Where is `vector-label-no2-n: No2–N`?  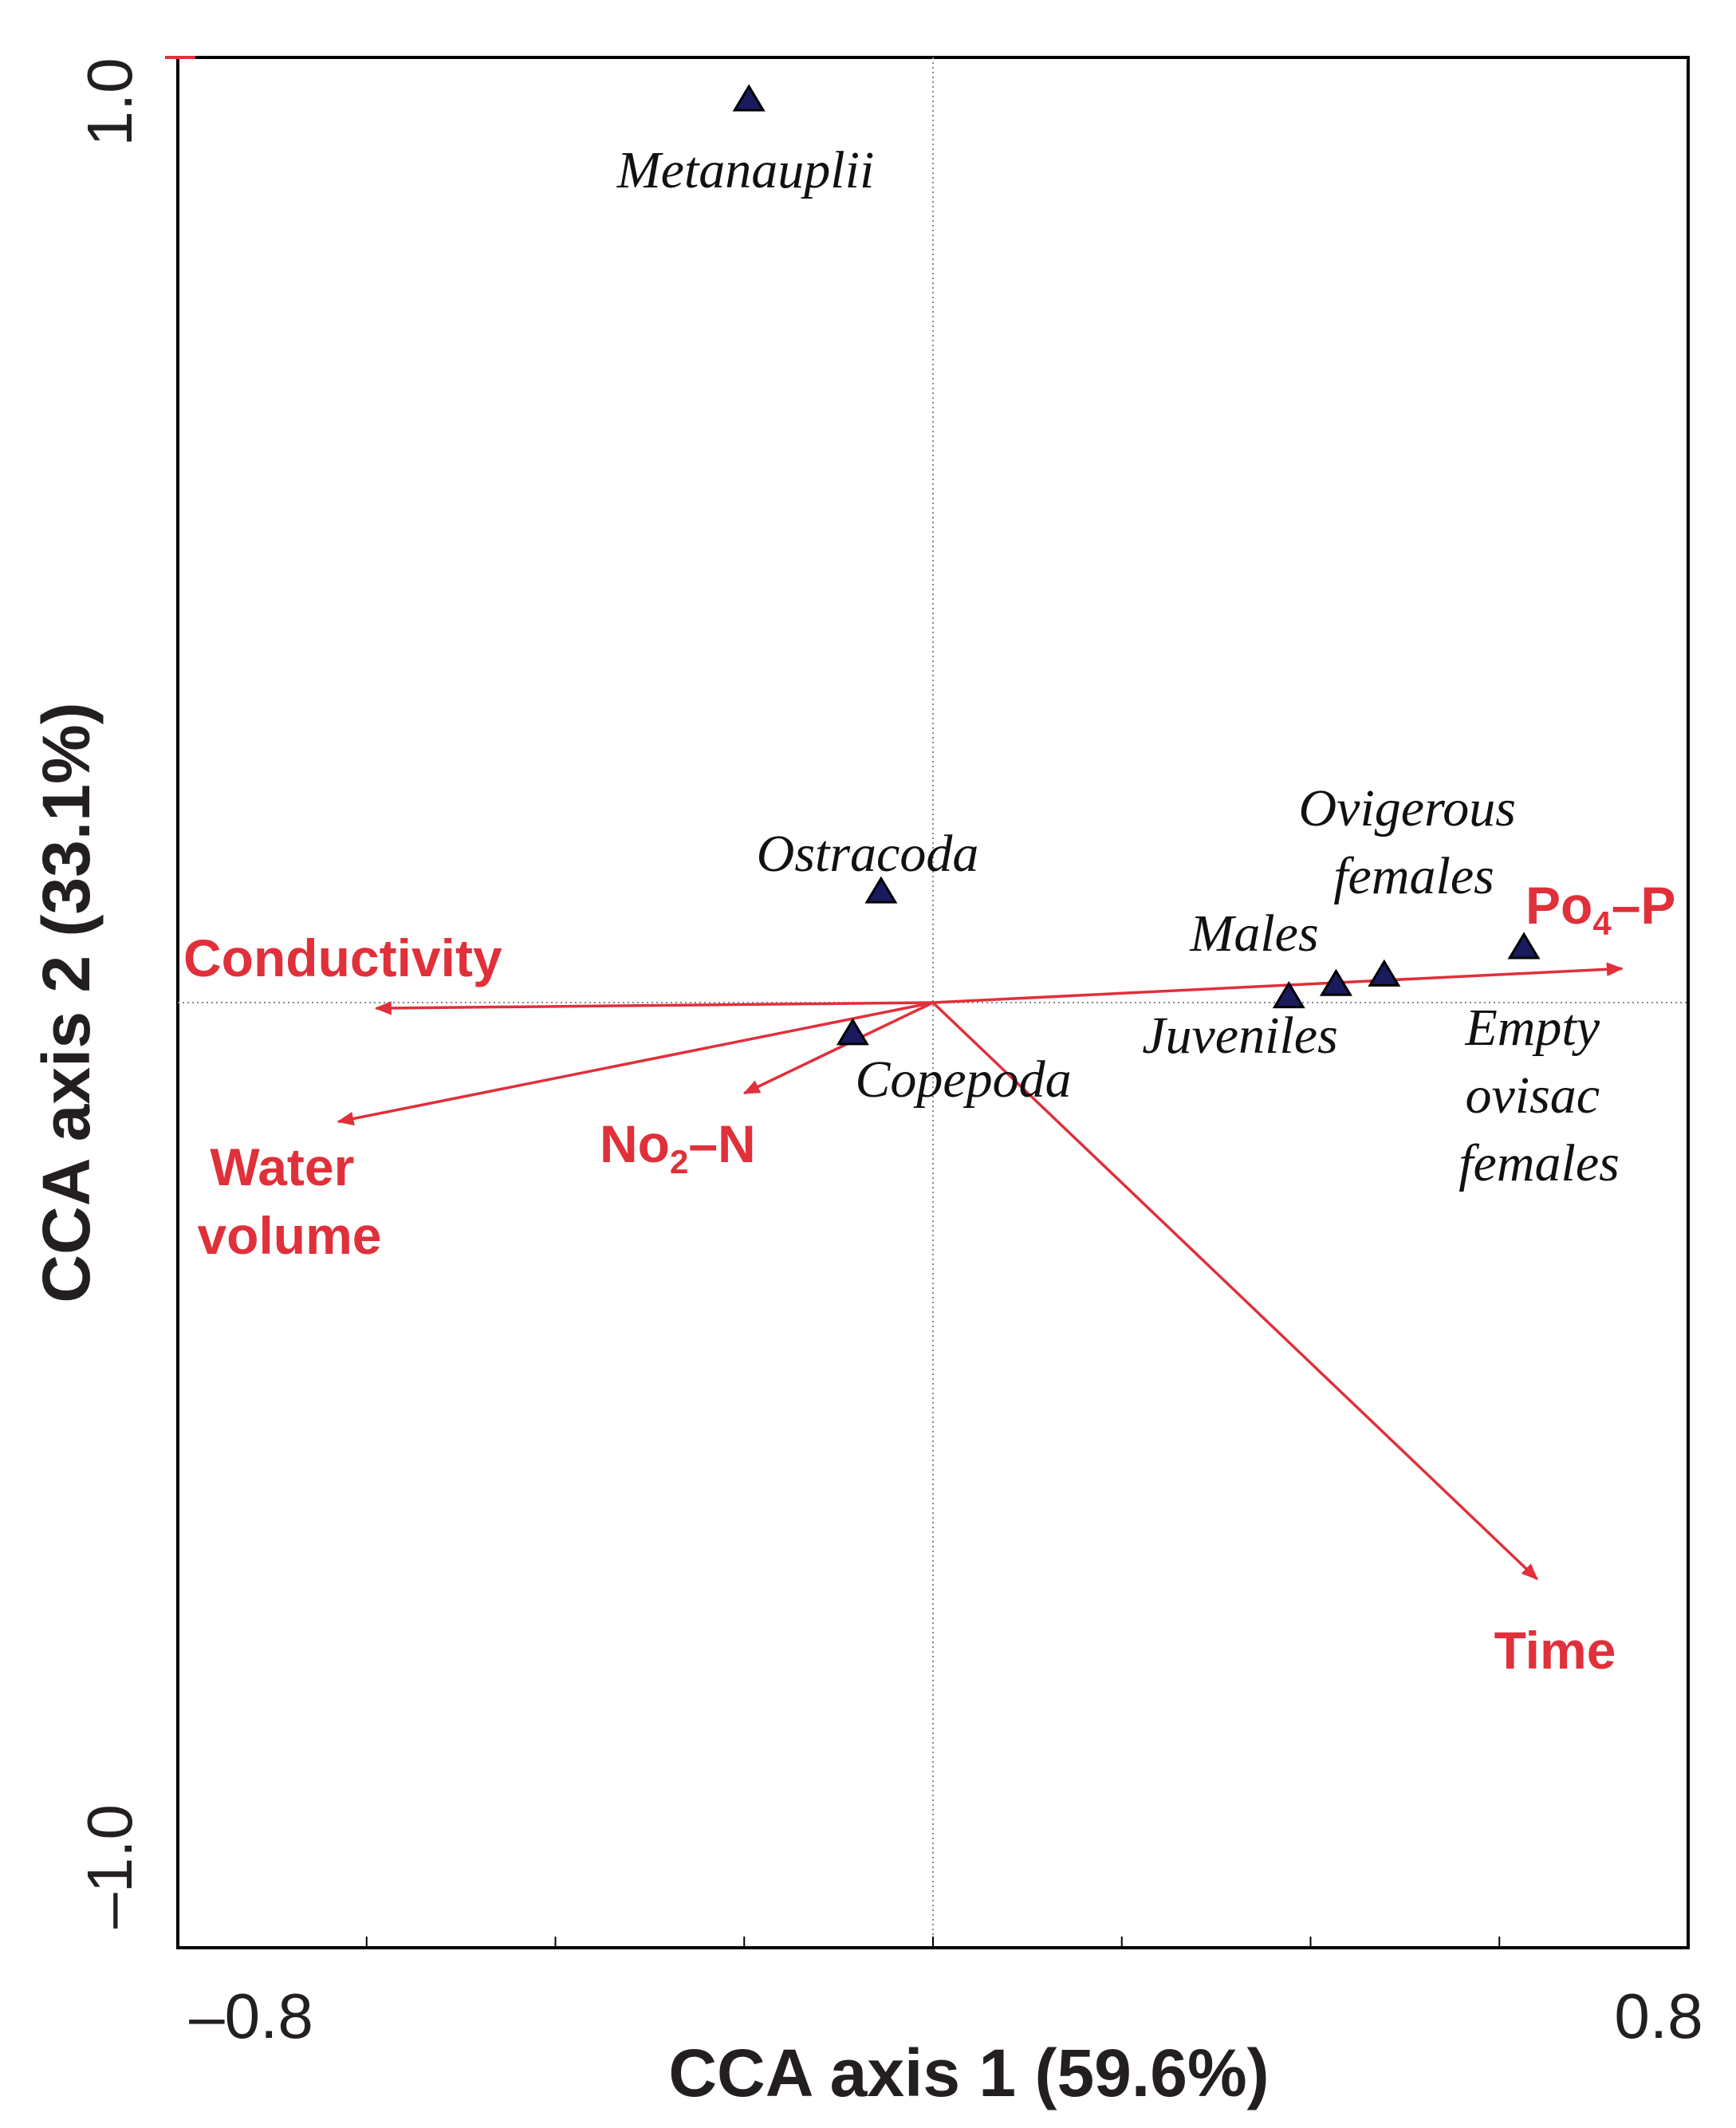
vector-label-no2-n: No2–N is located at coordinates (678, 1147).